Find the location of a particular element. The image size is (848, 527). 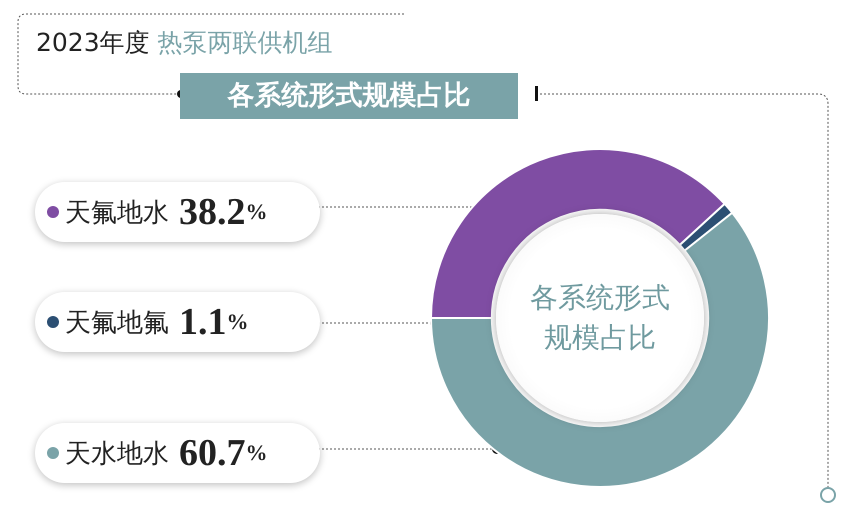

legend-label: 天氟地氟 is located at coordinates (117, 323).